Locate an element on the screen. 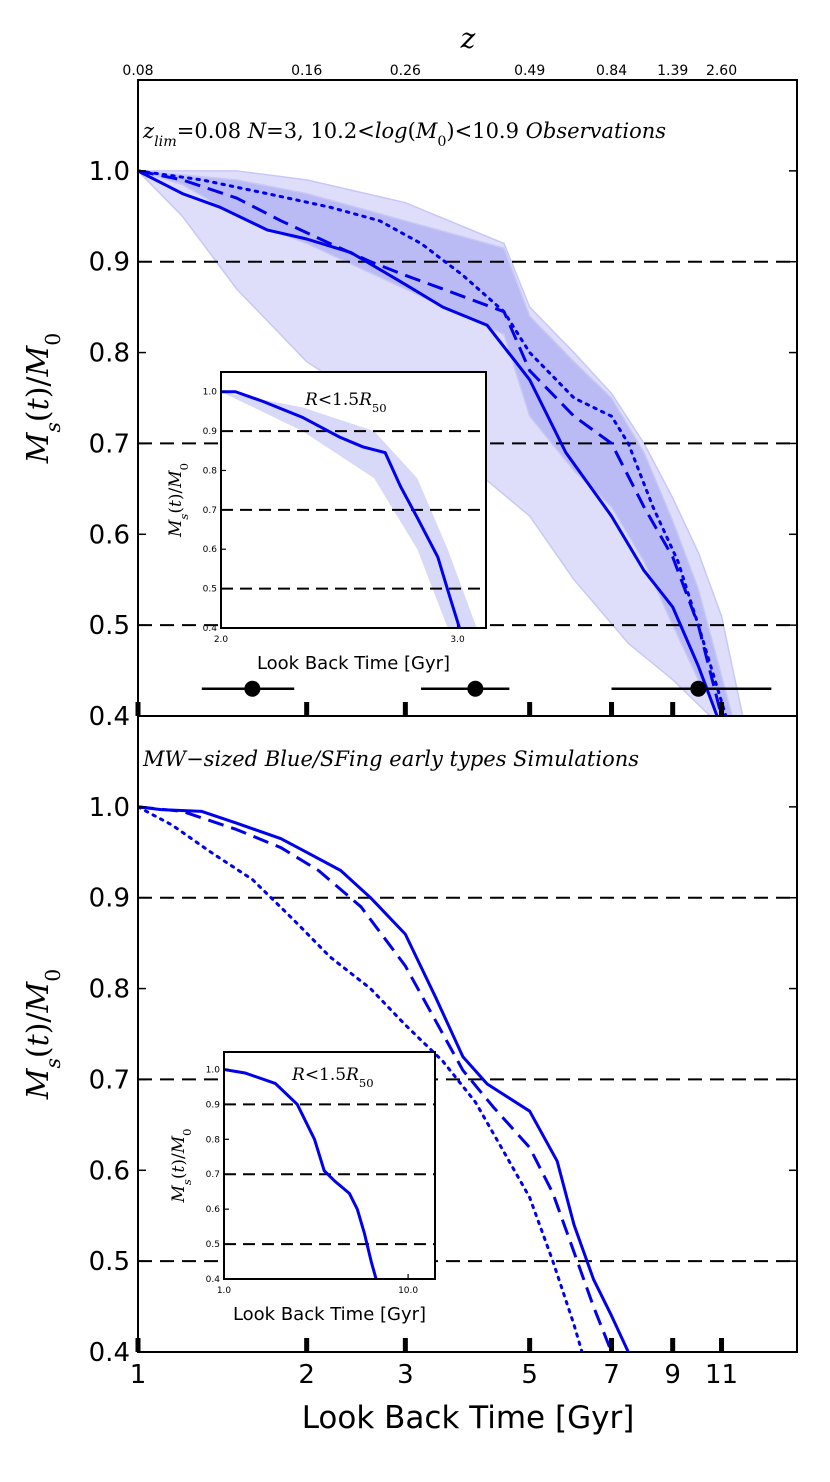 Image resolution: width=830 pixels, height=1482 pixels. inset-x-tick-label: 2.0 is located at coordinates (221, 640).